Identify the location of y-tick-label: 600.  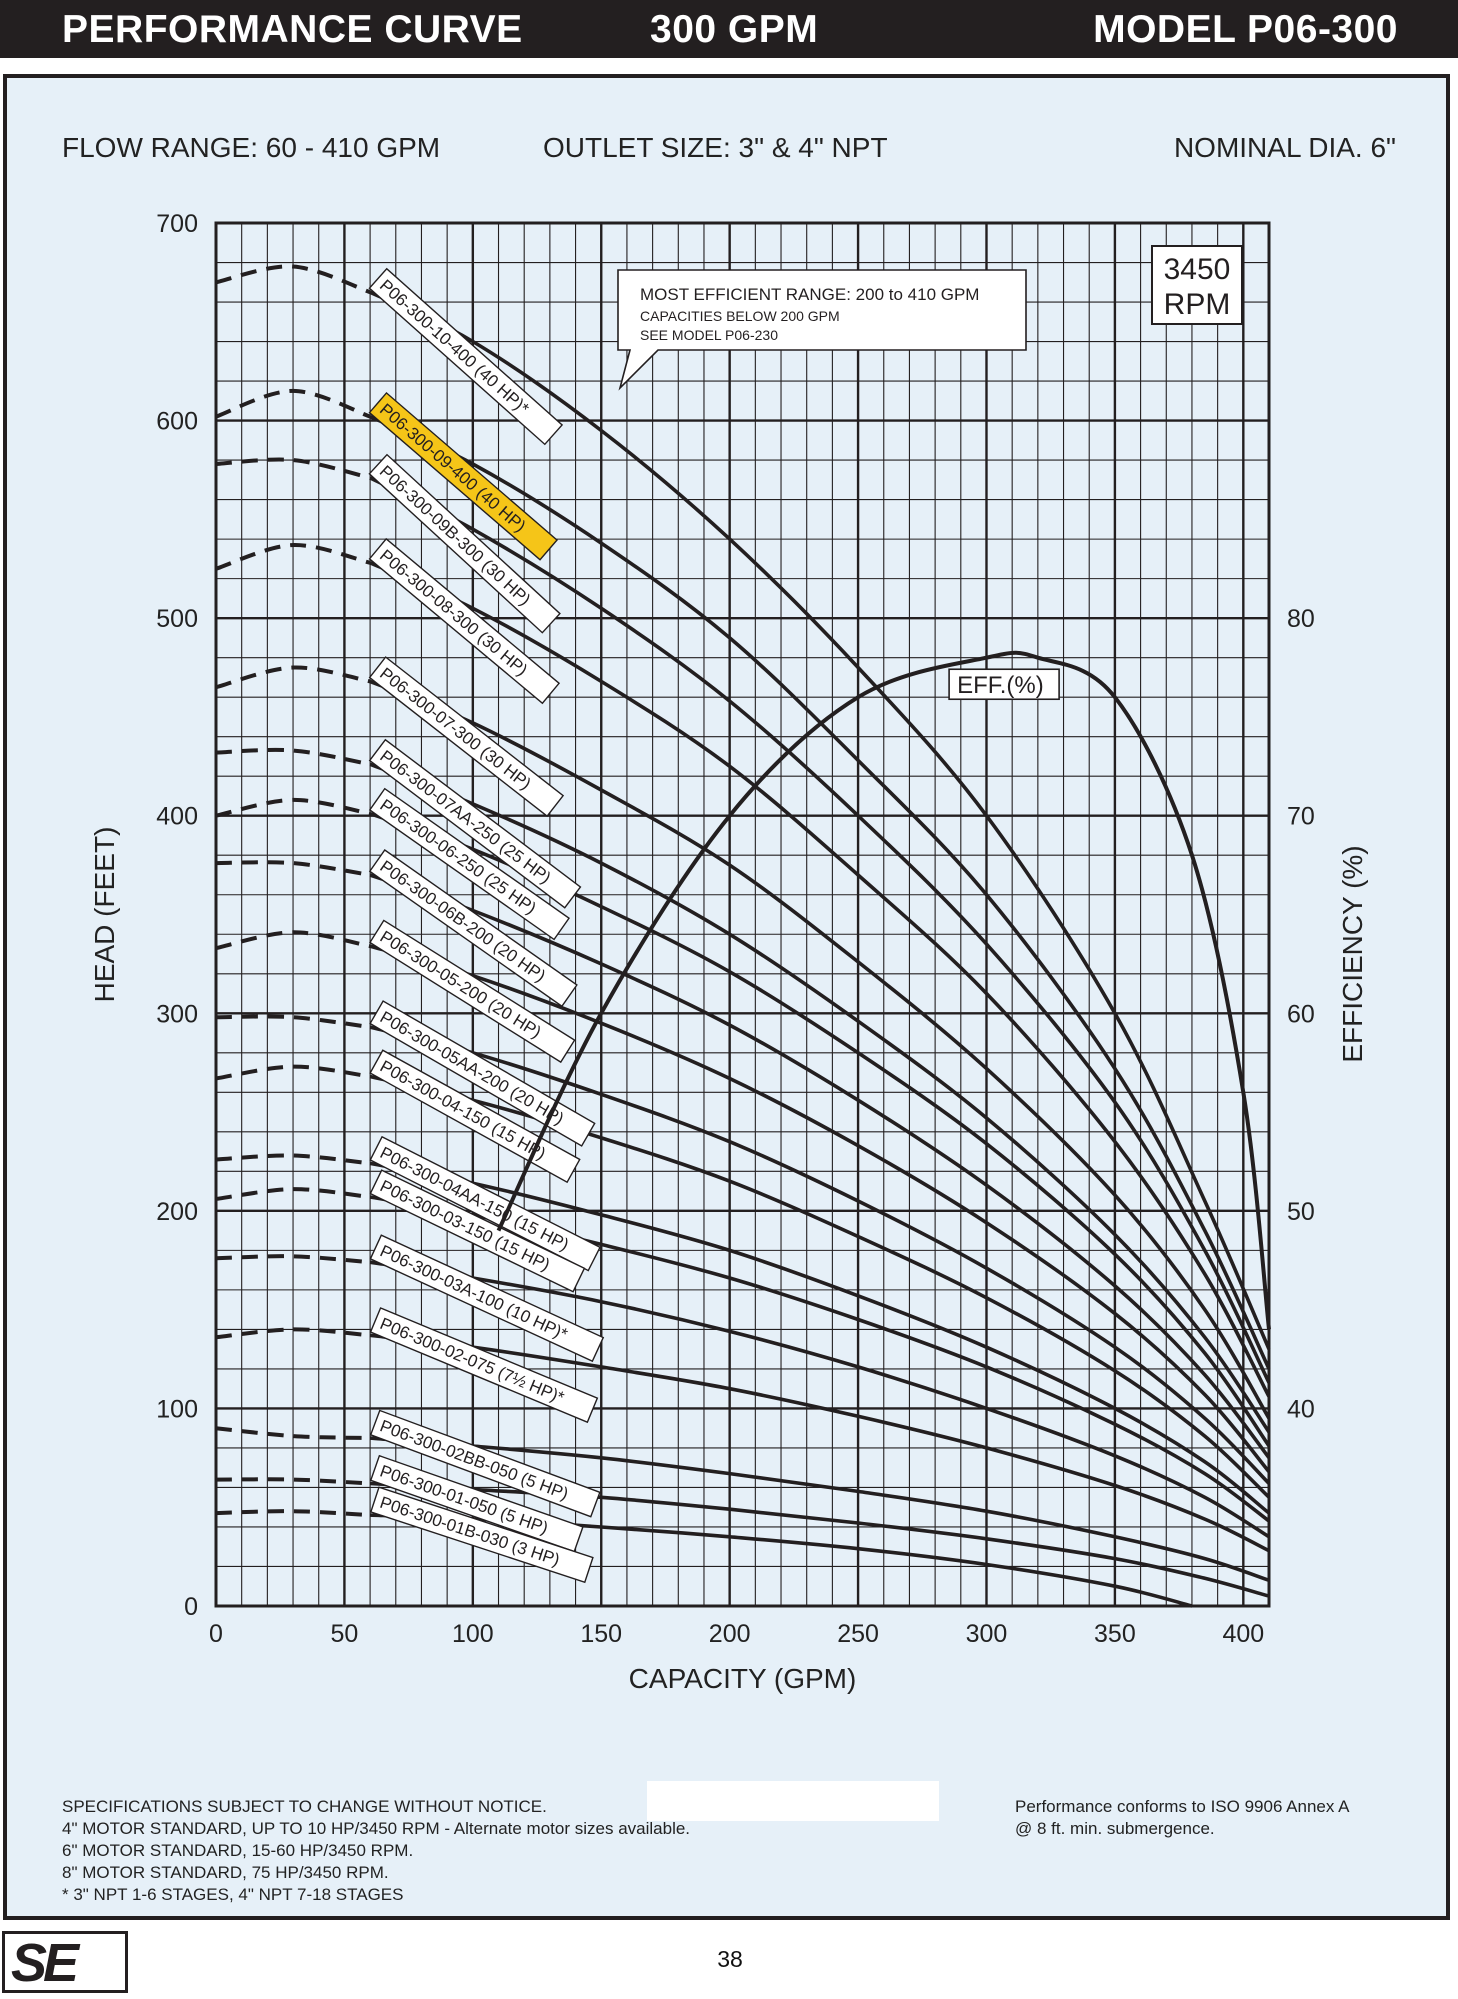
(177, 422).